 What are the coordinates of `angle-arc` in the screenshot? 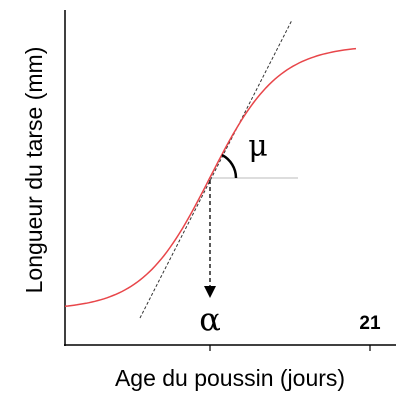 It's located at (229, 166).